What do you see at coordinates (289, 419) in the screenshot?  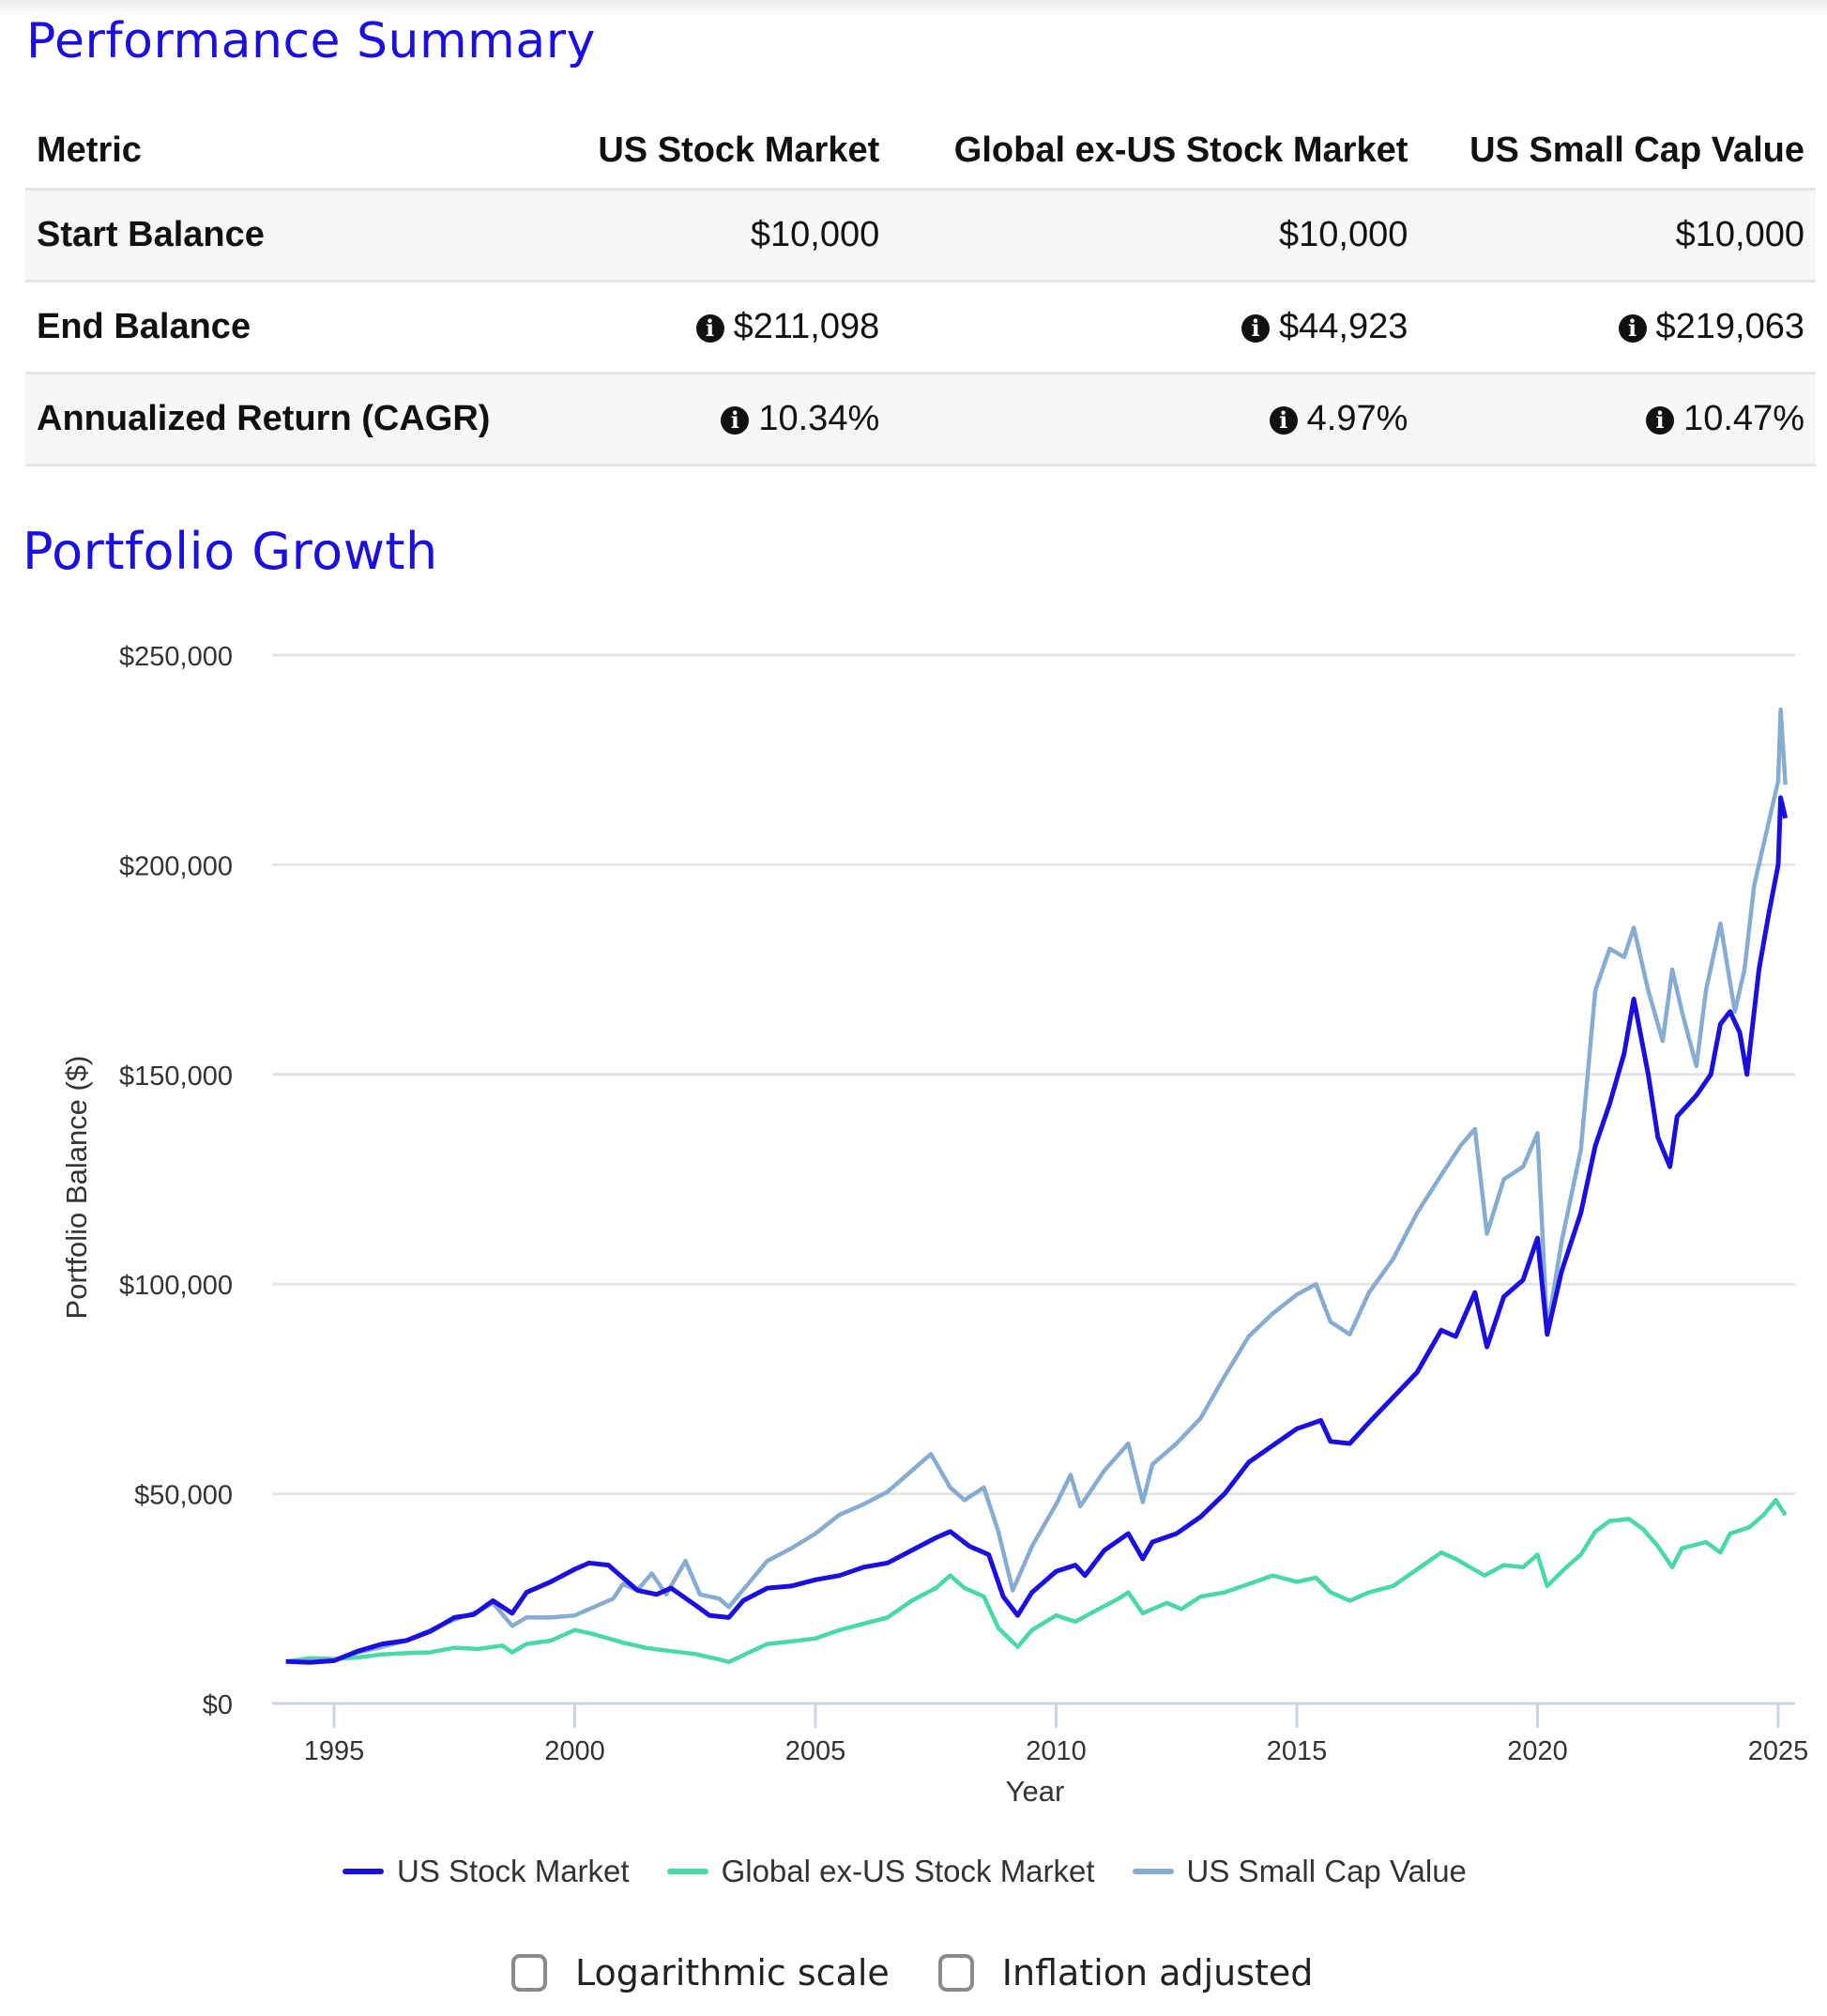 I see `row-label: Annualized Return (CAGR)` at bounding box center [289, 419].